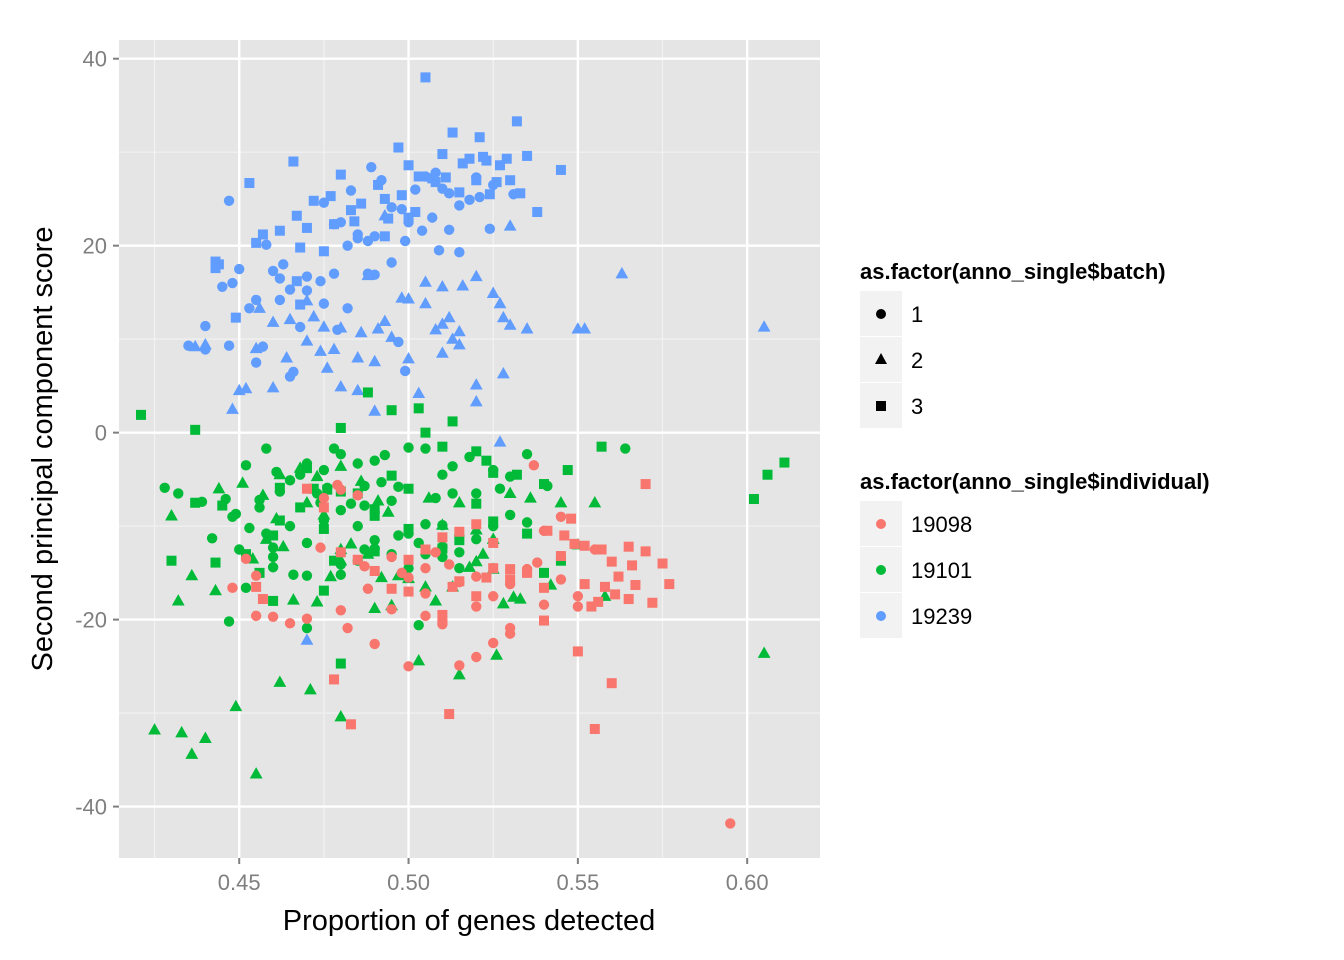 This screenshot has width=1344, height=960. I want to click on x-tick-label: 0.55, so click(577, 882).